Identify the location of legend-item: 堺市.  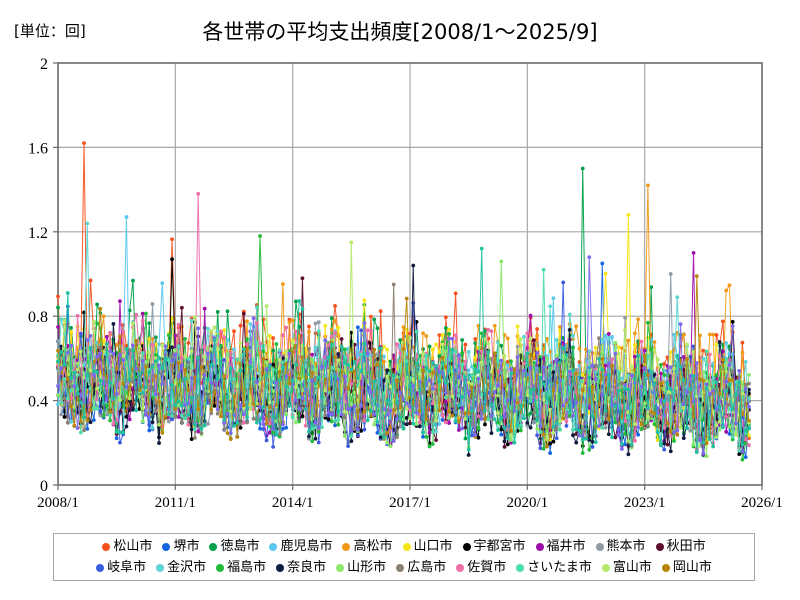
(180, 546).